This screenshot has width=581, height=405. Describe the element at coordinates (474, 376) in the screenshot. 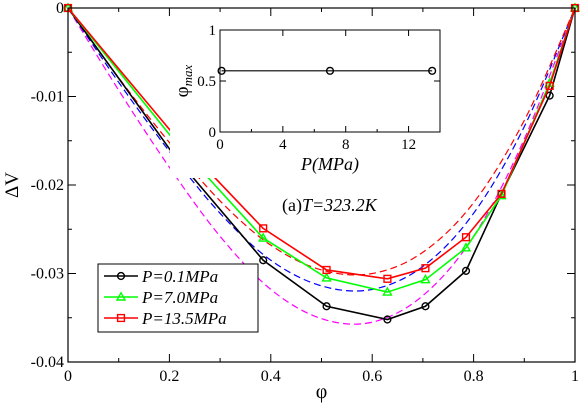

I see `main-x-tick-label: 0.8` at that location.